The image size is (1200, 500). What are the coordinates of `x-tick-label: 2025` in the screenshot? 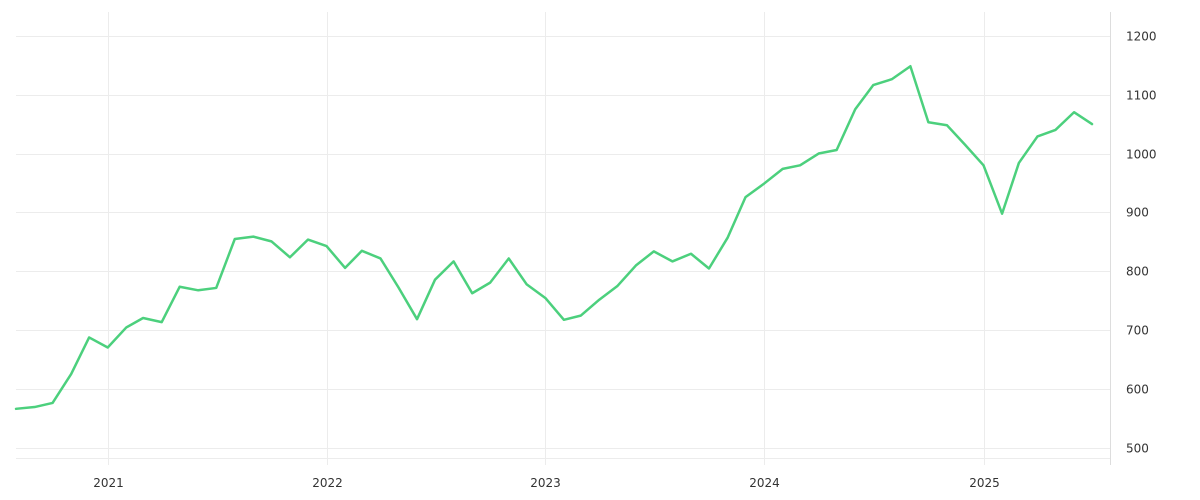 It's located at (984, 483).